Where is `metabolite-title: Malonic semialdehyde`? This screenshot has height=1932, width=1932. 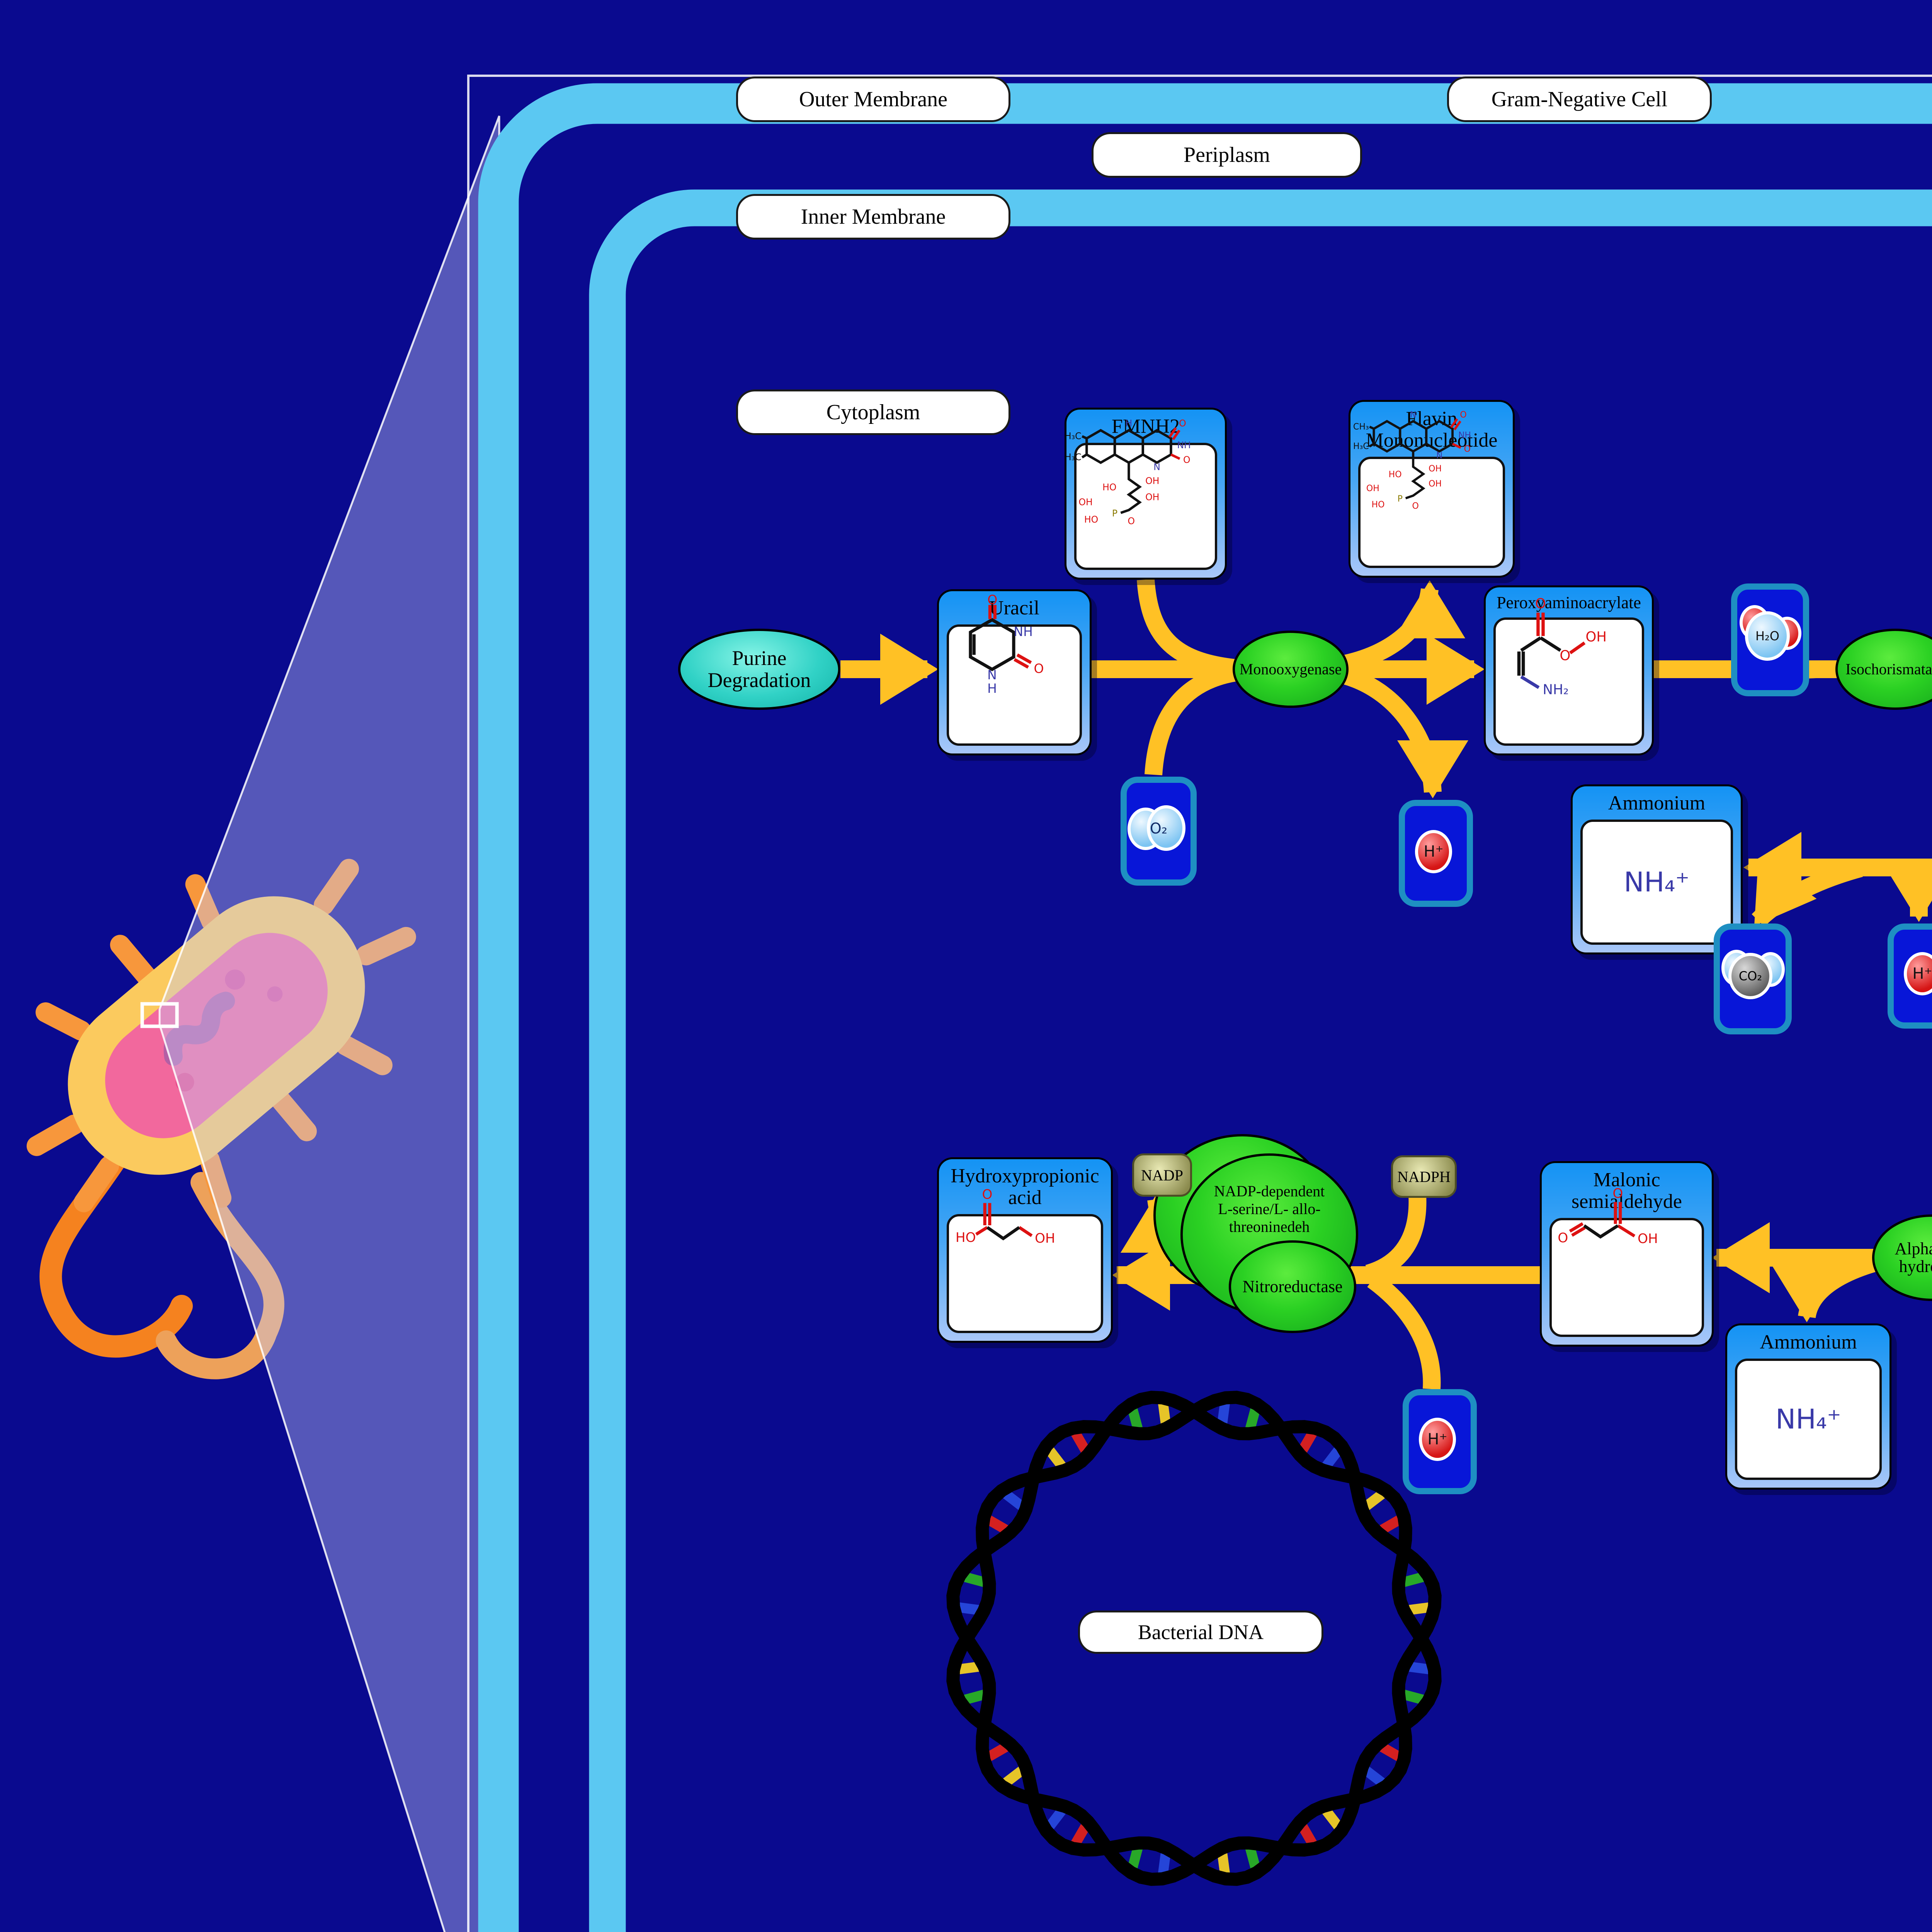
metabolite-title: Malonic semialdehyde is located at coordinates (1627, 1191).